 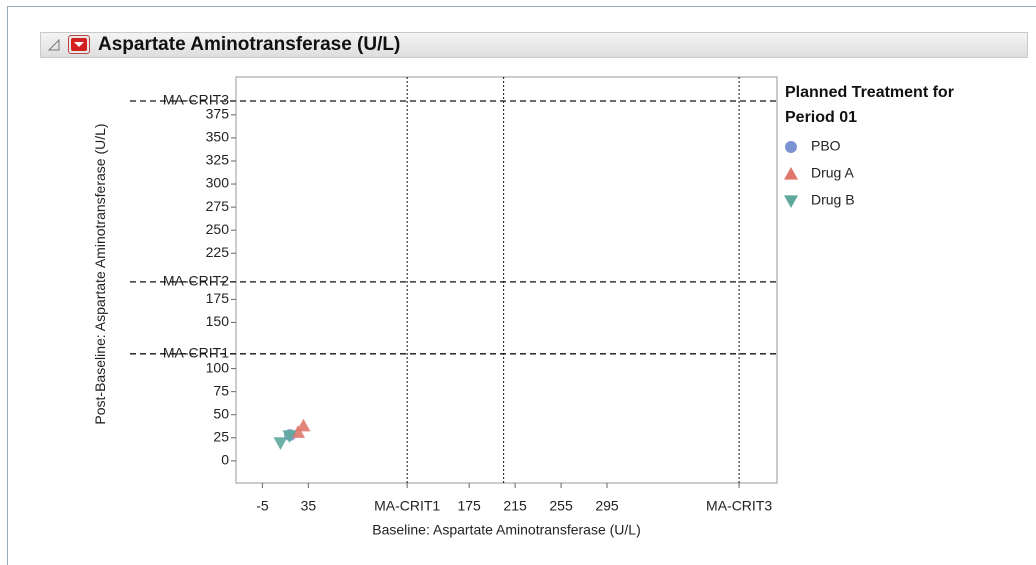 What do you see at coordinates (515, 506) in the screenshot?
I see `x-tick-label: 215` at bounding box center [515, 506].